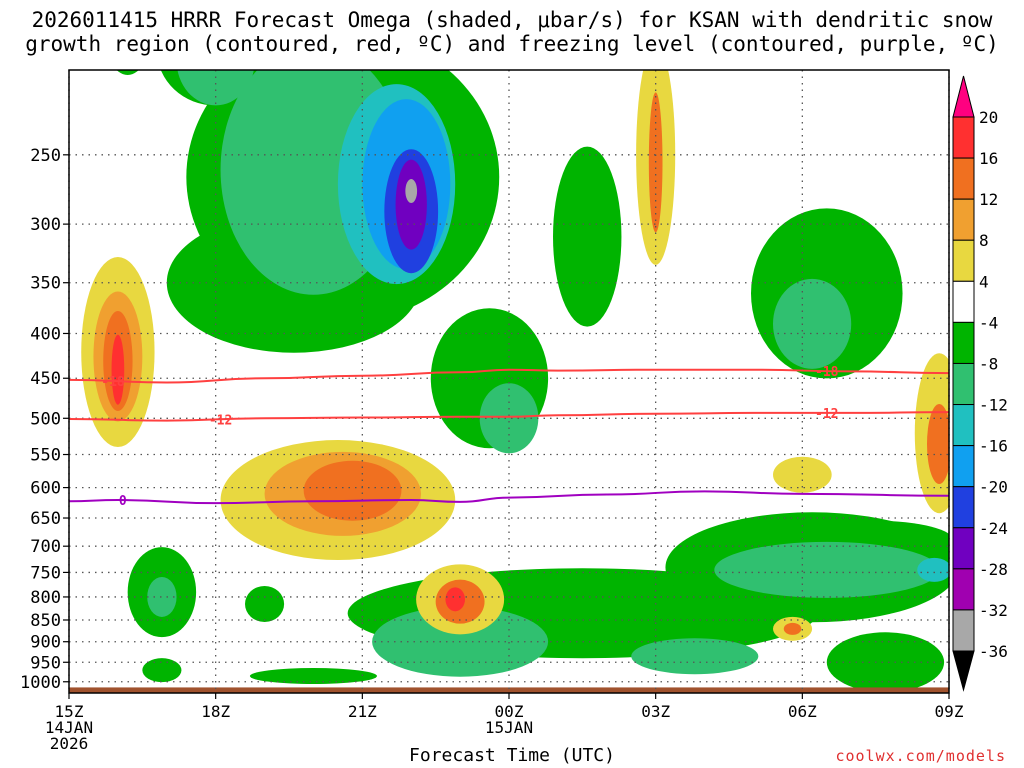 The width and height of the screenshot is (1024, 768). Describe the element at coordinates (993, 569) in the screenshot. I see `colorbar-label: -28` at that location.